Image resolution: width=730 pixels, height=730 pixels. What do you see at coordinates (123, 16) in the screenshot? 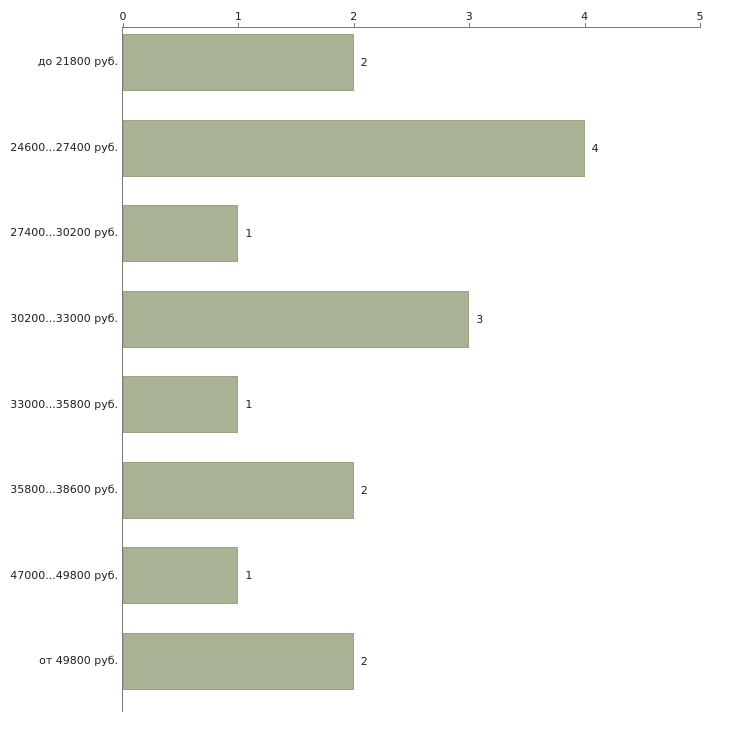
I see `x-tick-label: 0` at bounding box center [123, 16].